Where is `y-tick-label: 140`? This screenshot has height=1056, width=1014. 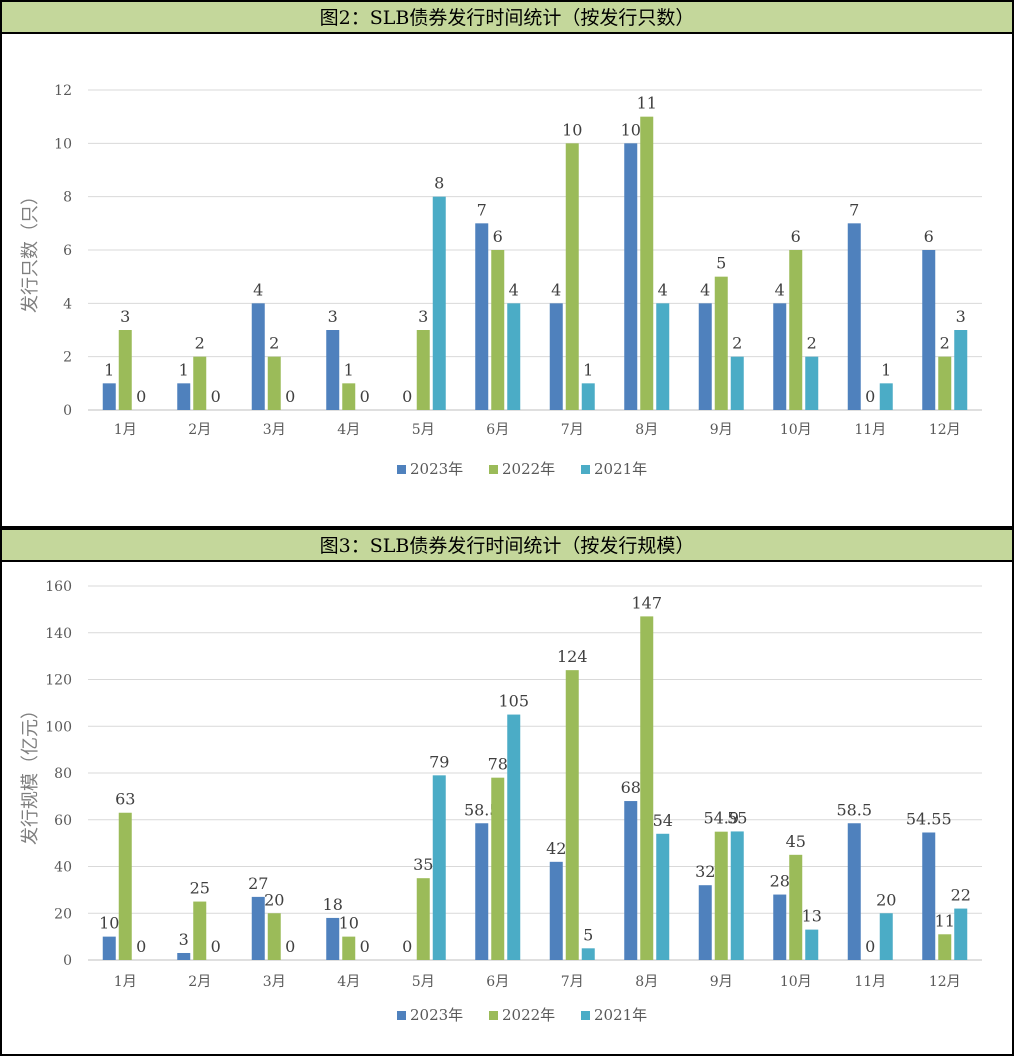 y-tick-label: 140 is located at coordinates (58, 634).